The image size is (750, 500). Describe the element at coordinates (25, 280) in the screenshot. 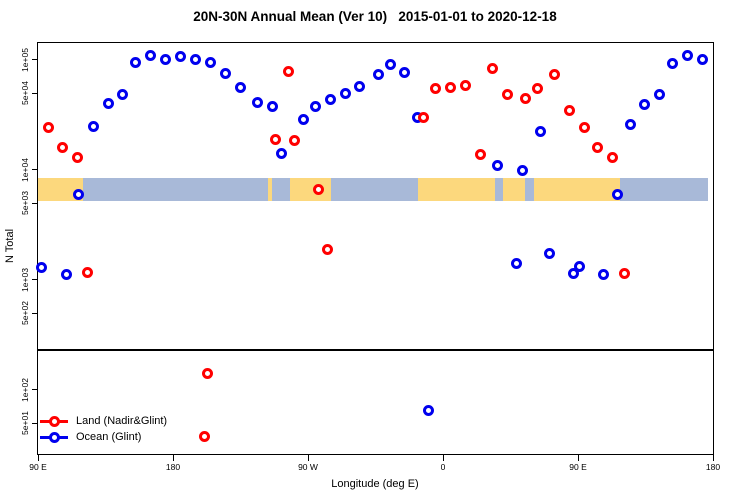

I see `y-tick-label: 1e+03` at that location.